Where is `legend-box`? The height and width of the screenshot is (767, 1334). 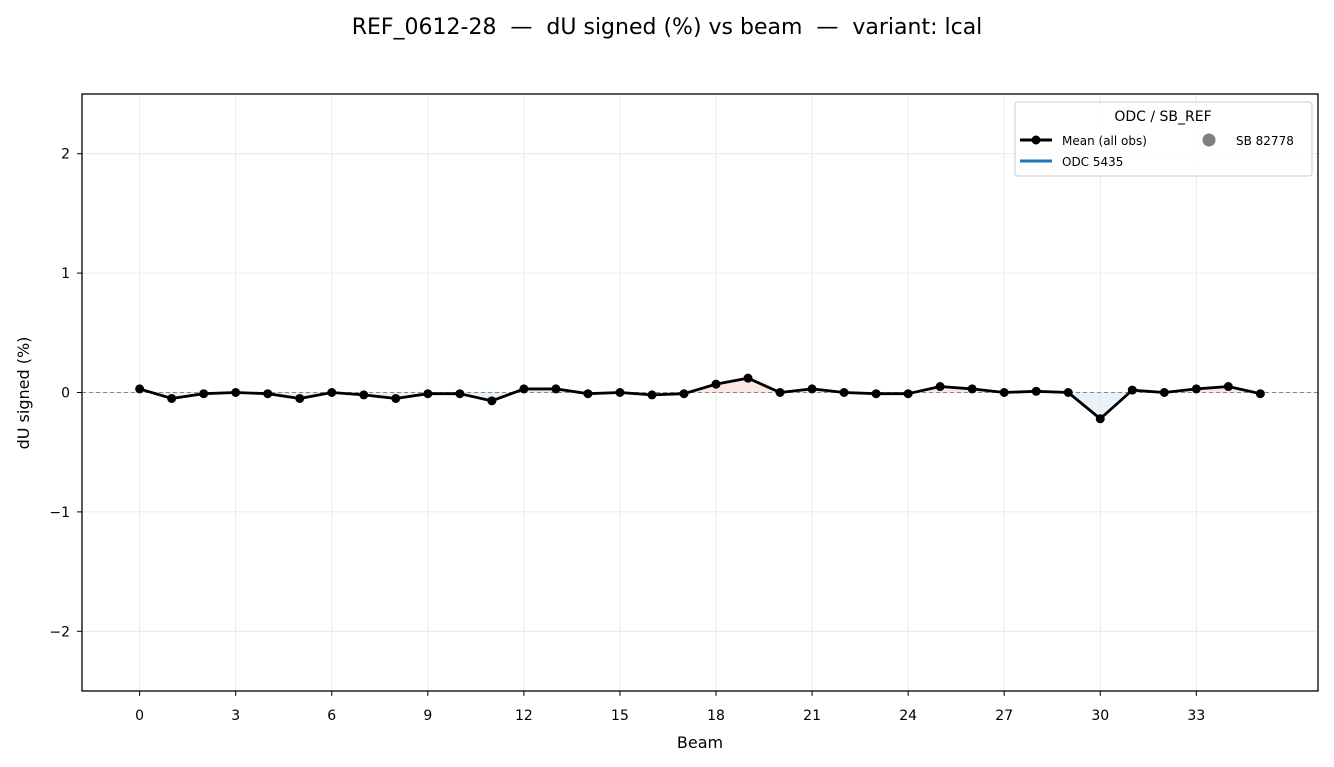
legend-box is located at coordinates (1163, 139).